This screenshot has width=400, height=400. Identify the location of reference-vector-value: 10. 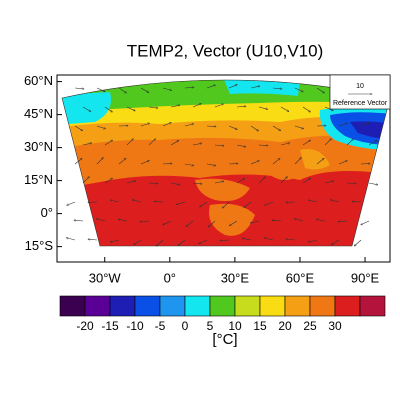
(360, 86).